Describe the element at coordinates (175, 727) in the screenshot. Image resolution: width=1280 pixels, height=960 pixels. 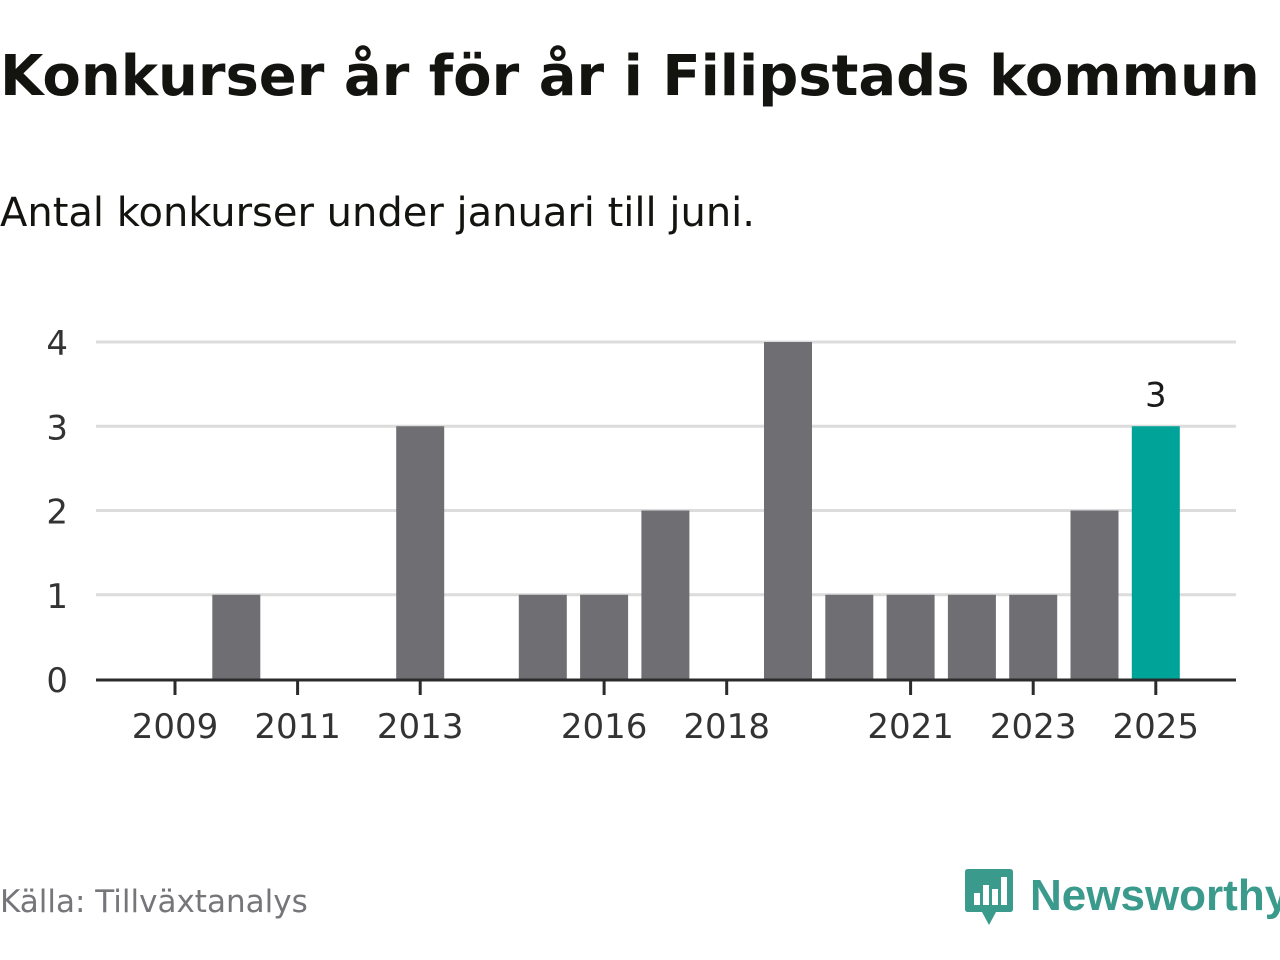
I see `x-tick-label: 2009` at that location.